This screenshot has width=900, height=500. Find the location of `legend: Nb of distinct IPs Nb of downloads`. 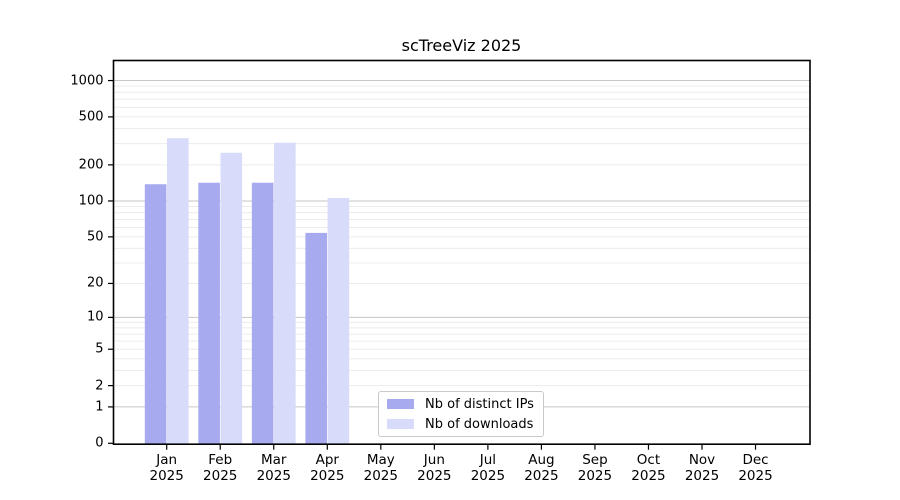

legend: Nb of distinct IPs Nb of downloads is located at coordinates (461, 414).